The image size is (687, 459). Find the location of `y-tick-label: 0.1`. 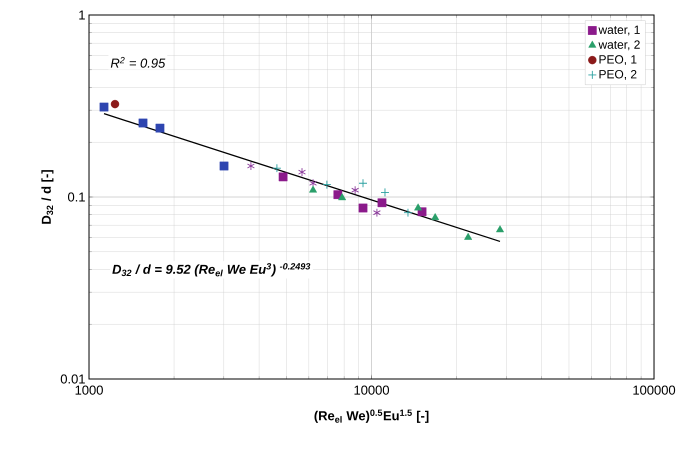

y-tick-label: 0.1 is located at coordinates (76, 197).